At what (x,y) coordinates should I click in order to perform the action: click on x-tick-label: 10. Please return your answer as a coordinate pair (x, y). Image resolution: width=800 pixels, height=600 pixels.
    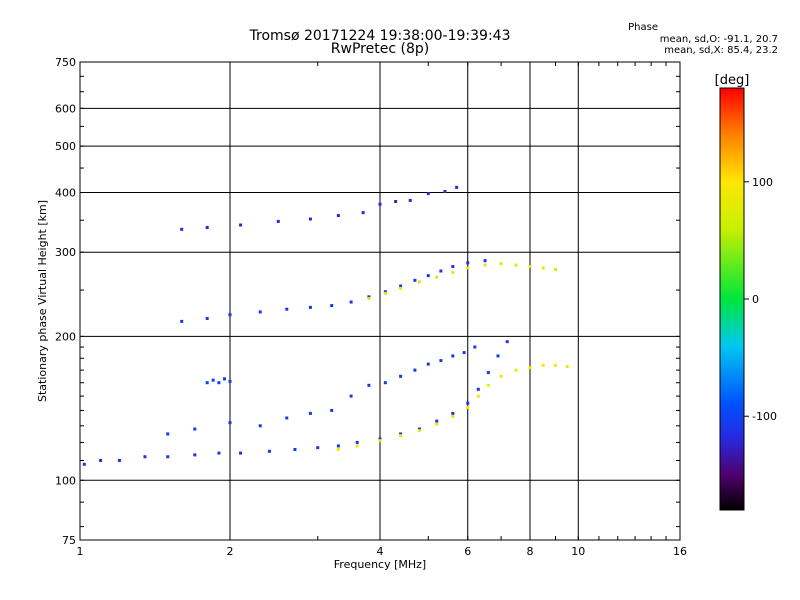
    Looking at the image, I should click on (578, 551).